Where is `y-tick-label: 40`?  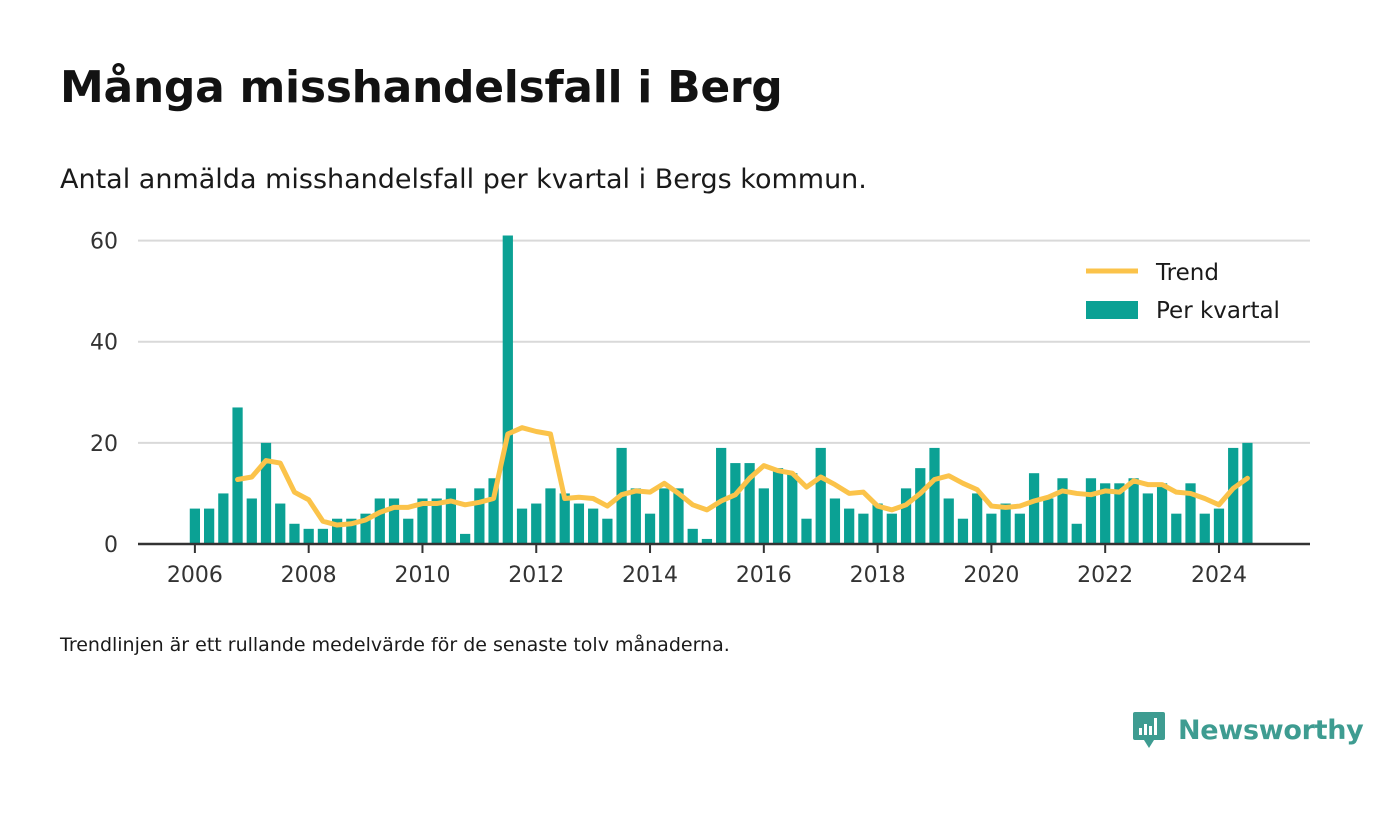
y-tick-label: 40 is located at coordinates (104, 343).